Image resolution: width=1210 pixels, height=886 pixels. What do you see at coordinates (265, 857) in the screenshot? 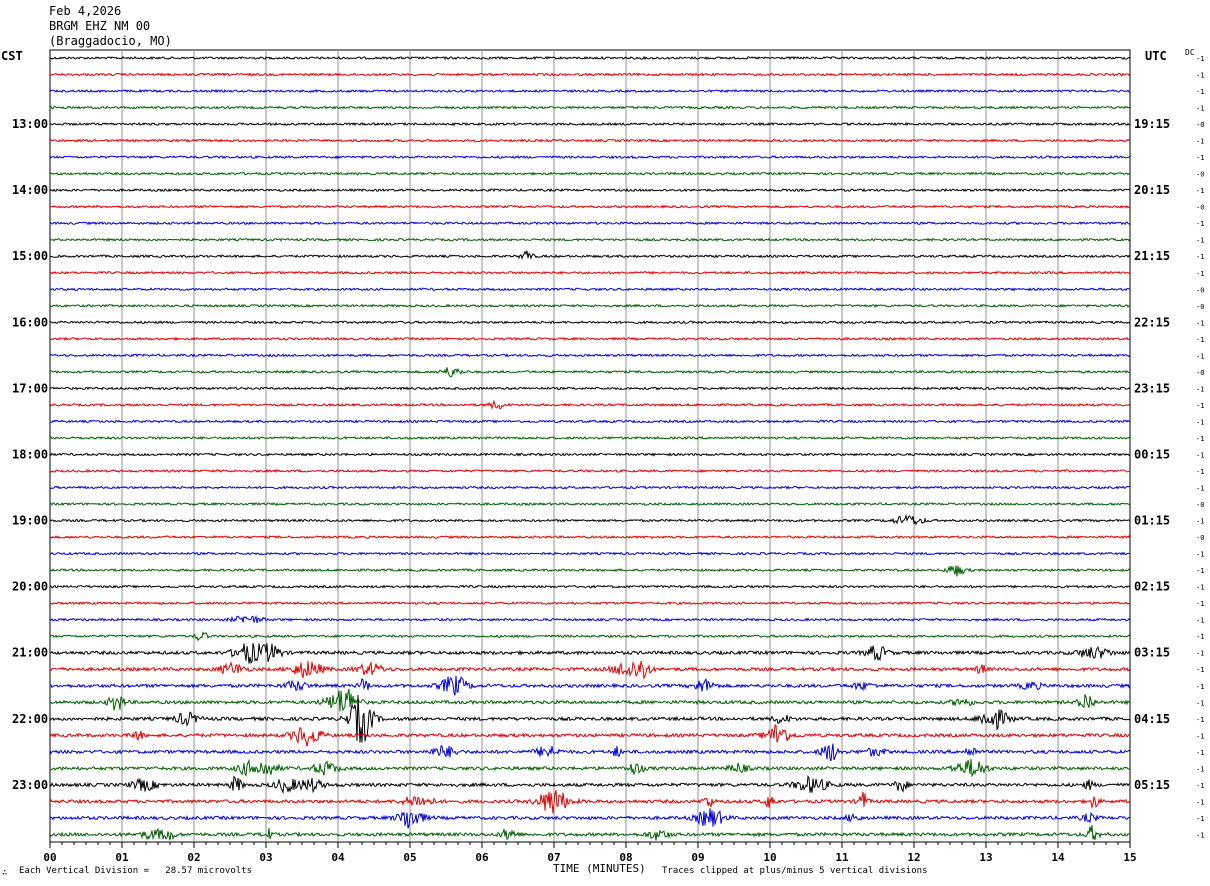
I see `x-tick-label: 03` at bounding box center [265, 857].